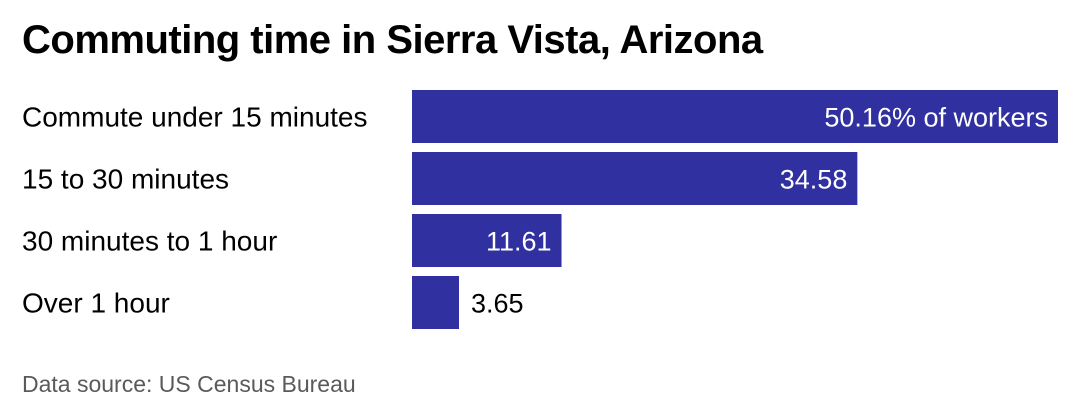  What do you see at coordinates (195, 117) in the screenshot?
I see `category-label: Commute under 15 minutes` at bounding box center [195, 117].